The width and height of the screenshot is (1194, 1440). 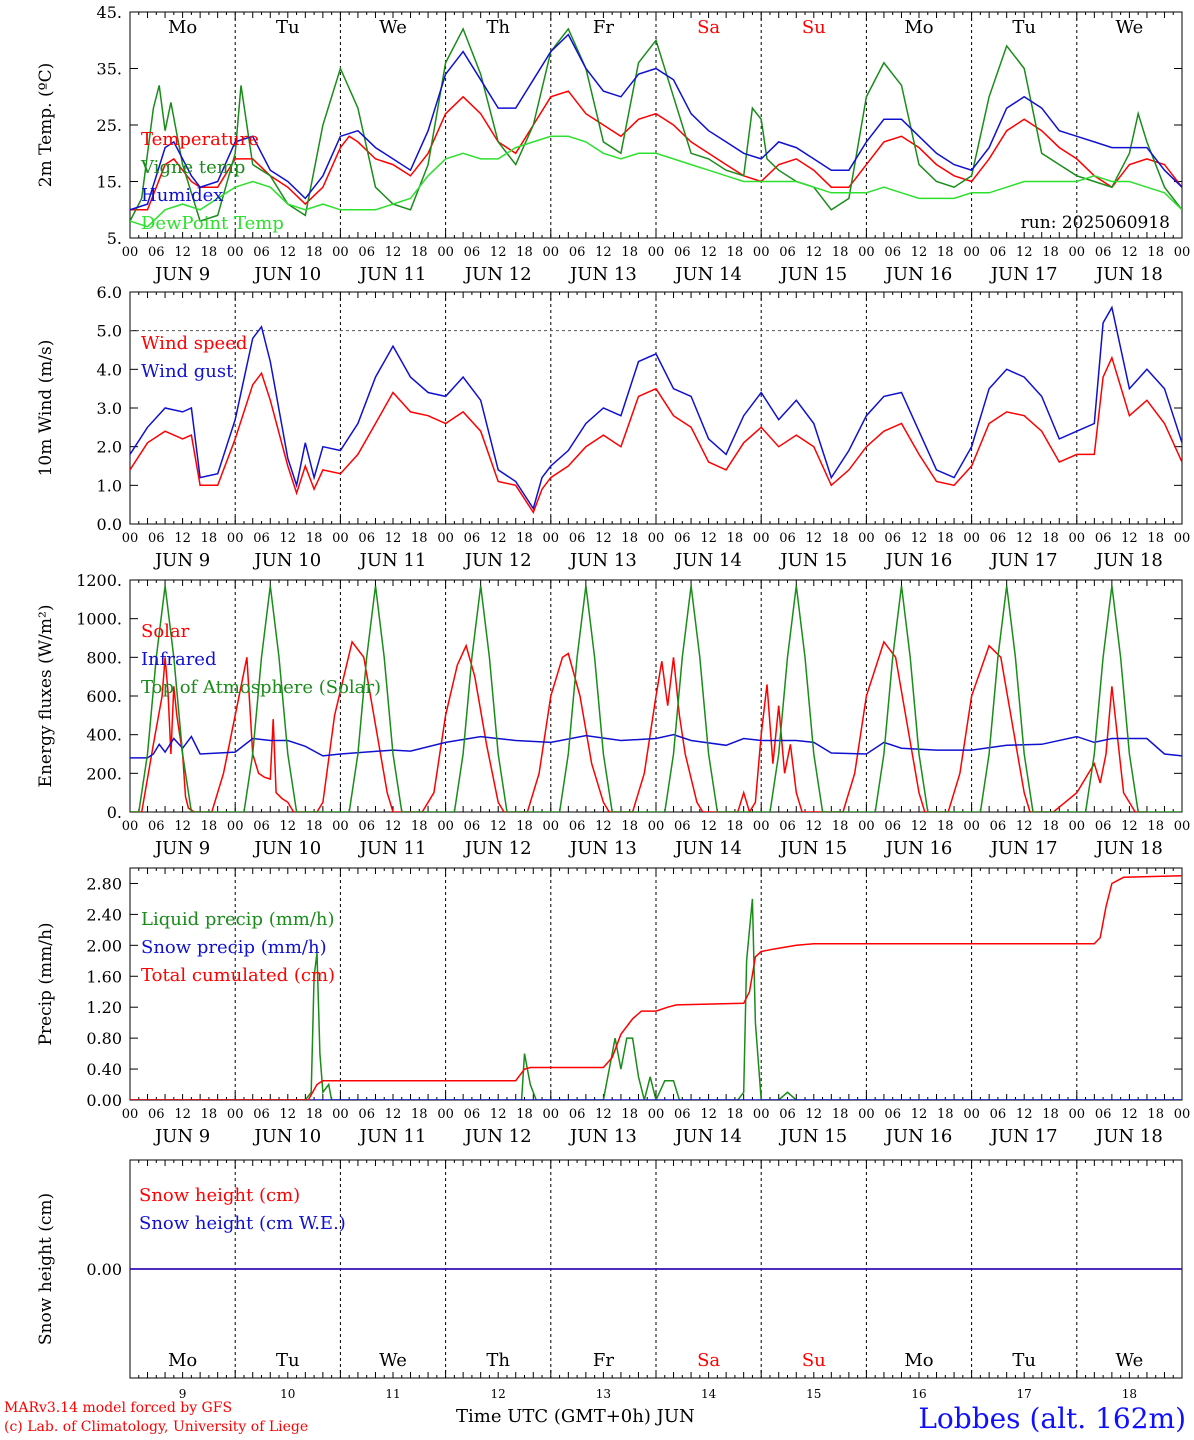 I want to click on day-label: JUN 10, so click(x=286, y=1136).